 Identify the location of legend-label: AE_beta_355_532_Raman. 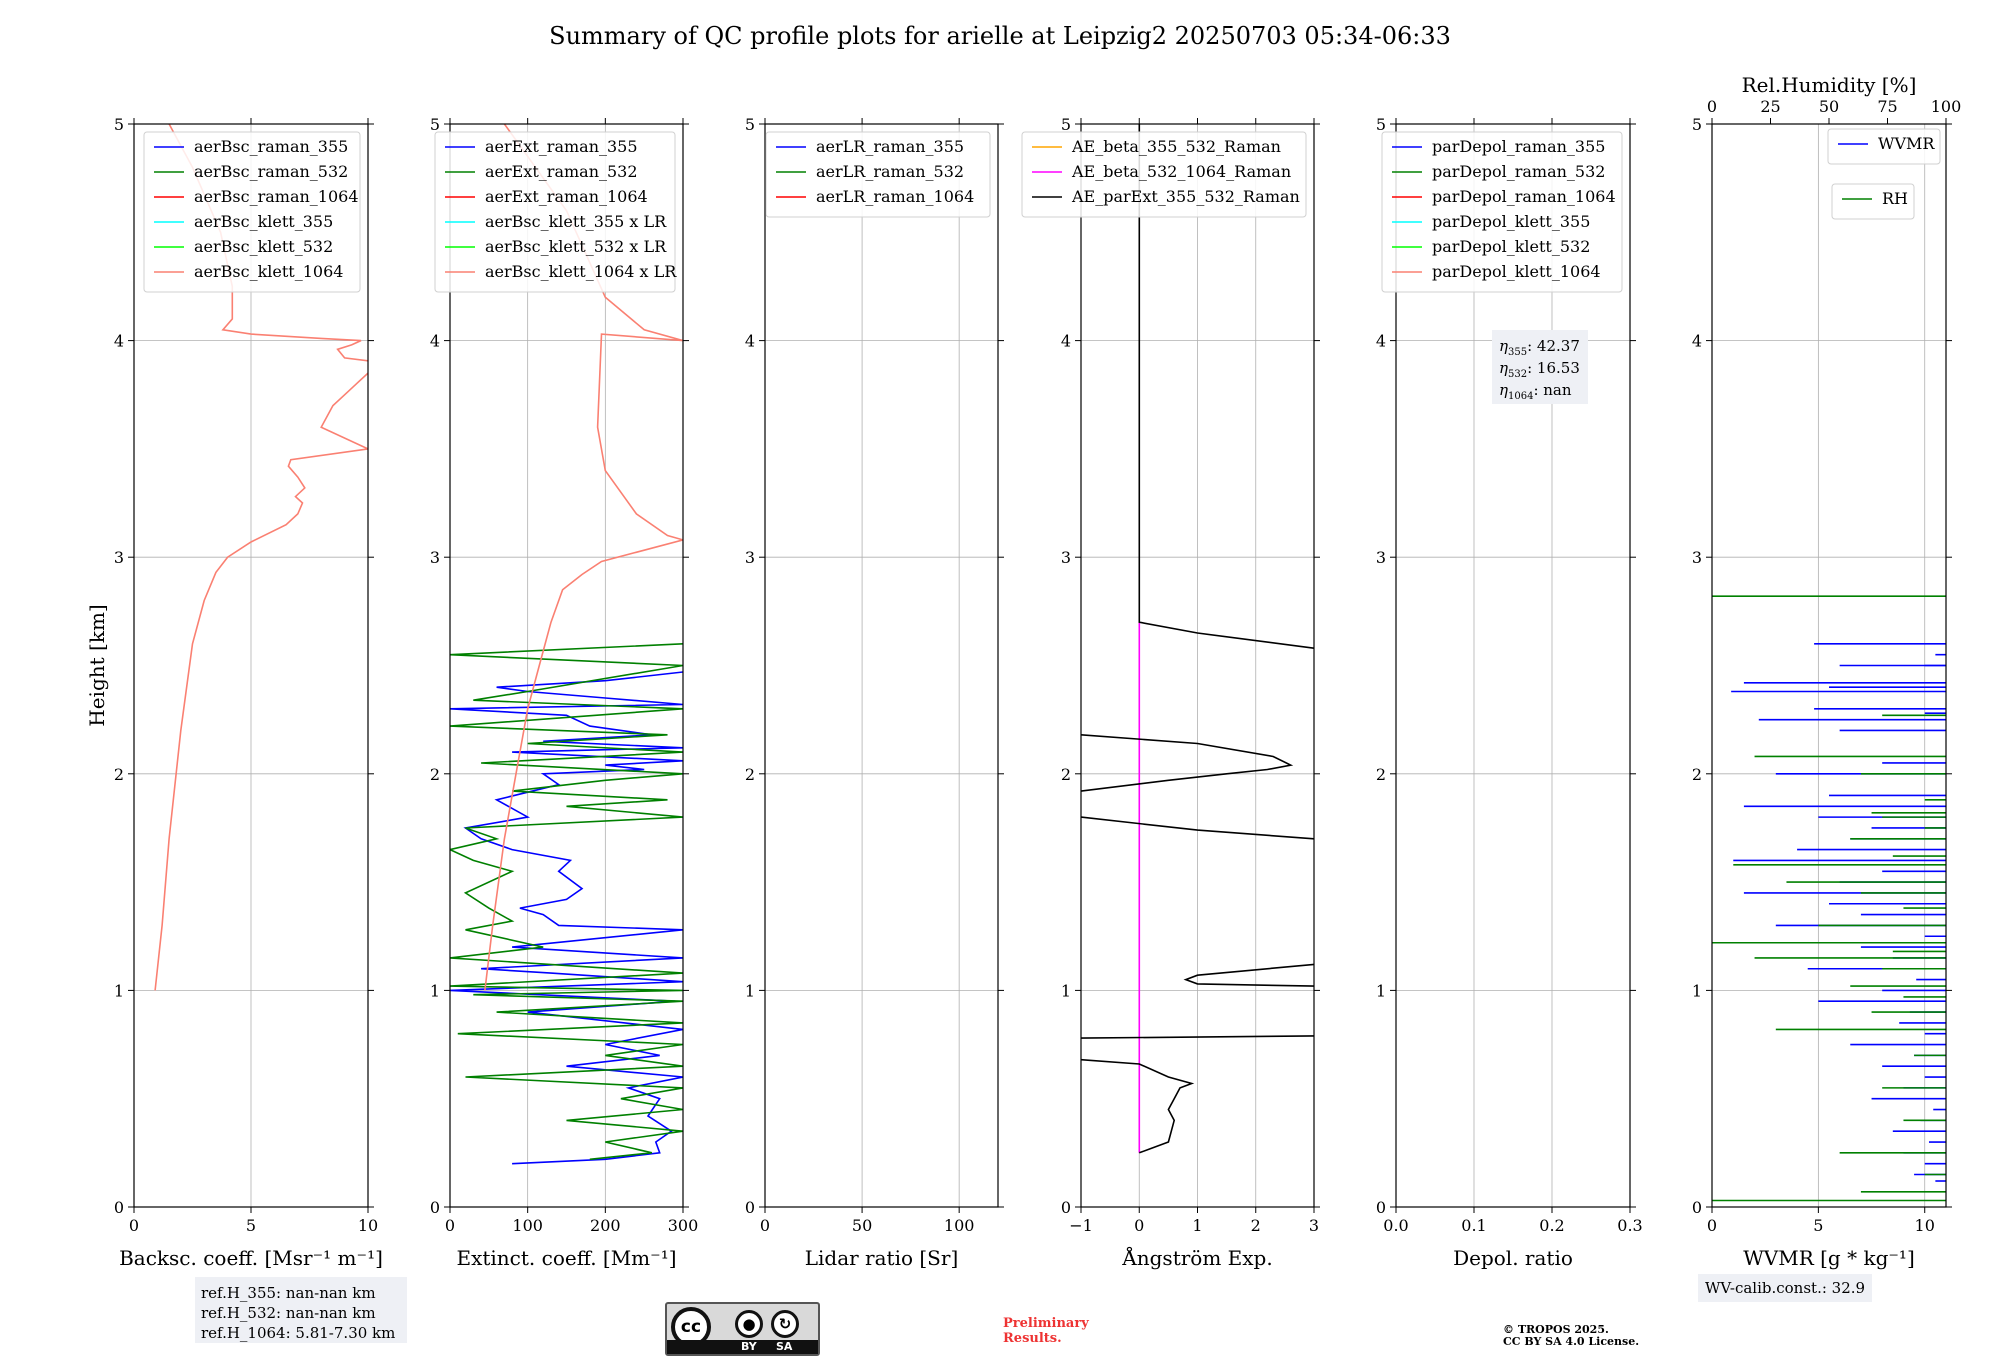
(1176, 146).